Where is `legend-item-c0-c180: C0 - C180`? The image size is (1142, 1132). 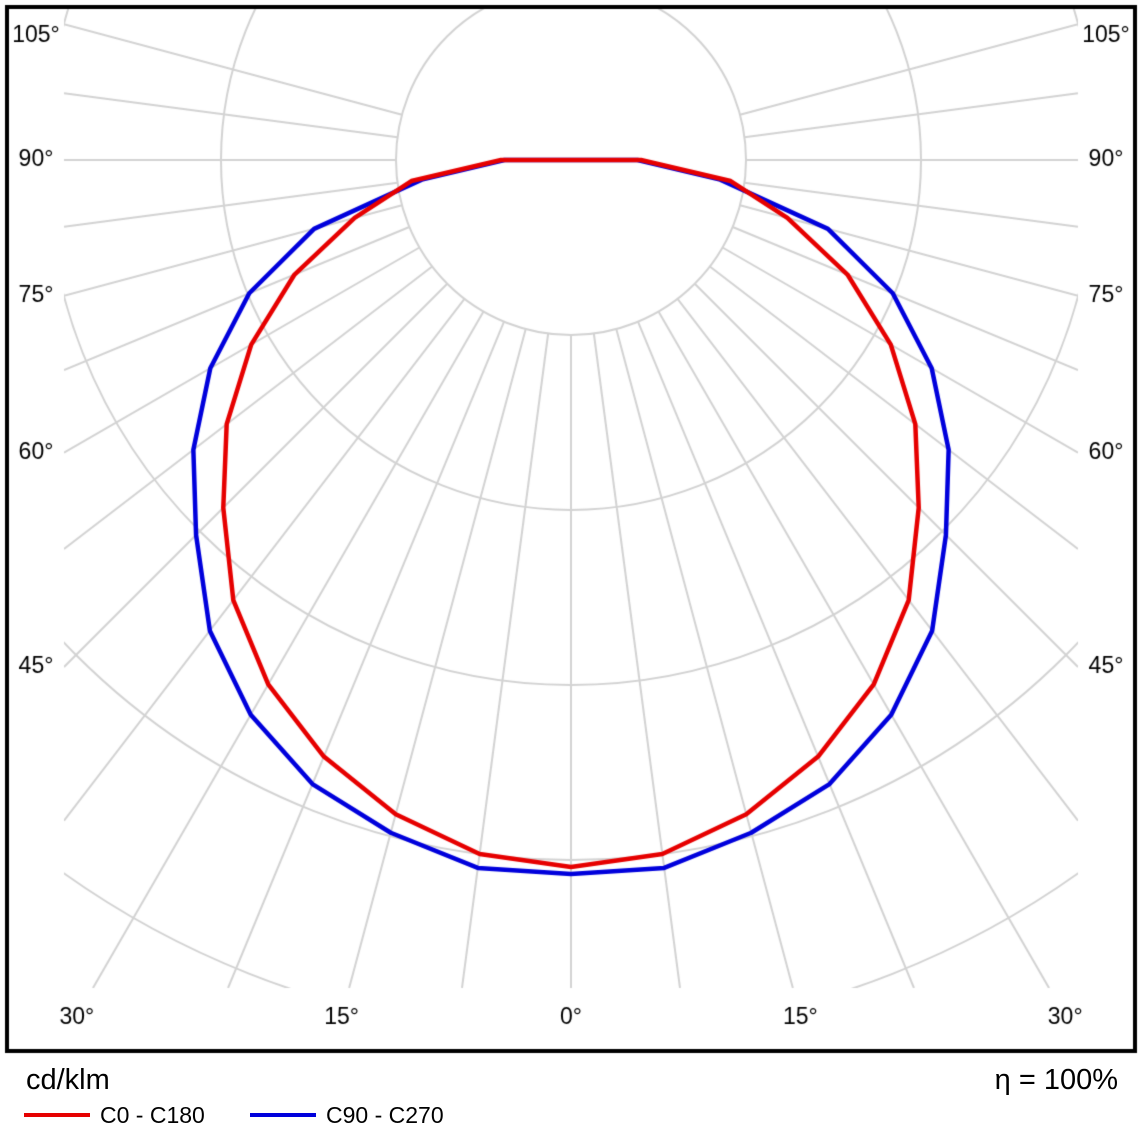
legend-item-c0-c180: C0 - C180 is located at coordinates (134, 1115).